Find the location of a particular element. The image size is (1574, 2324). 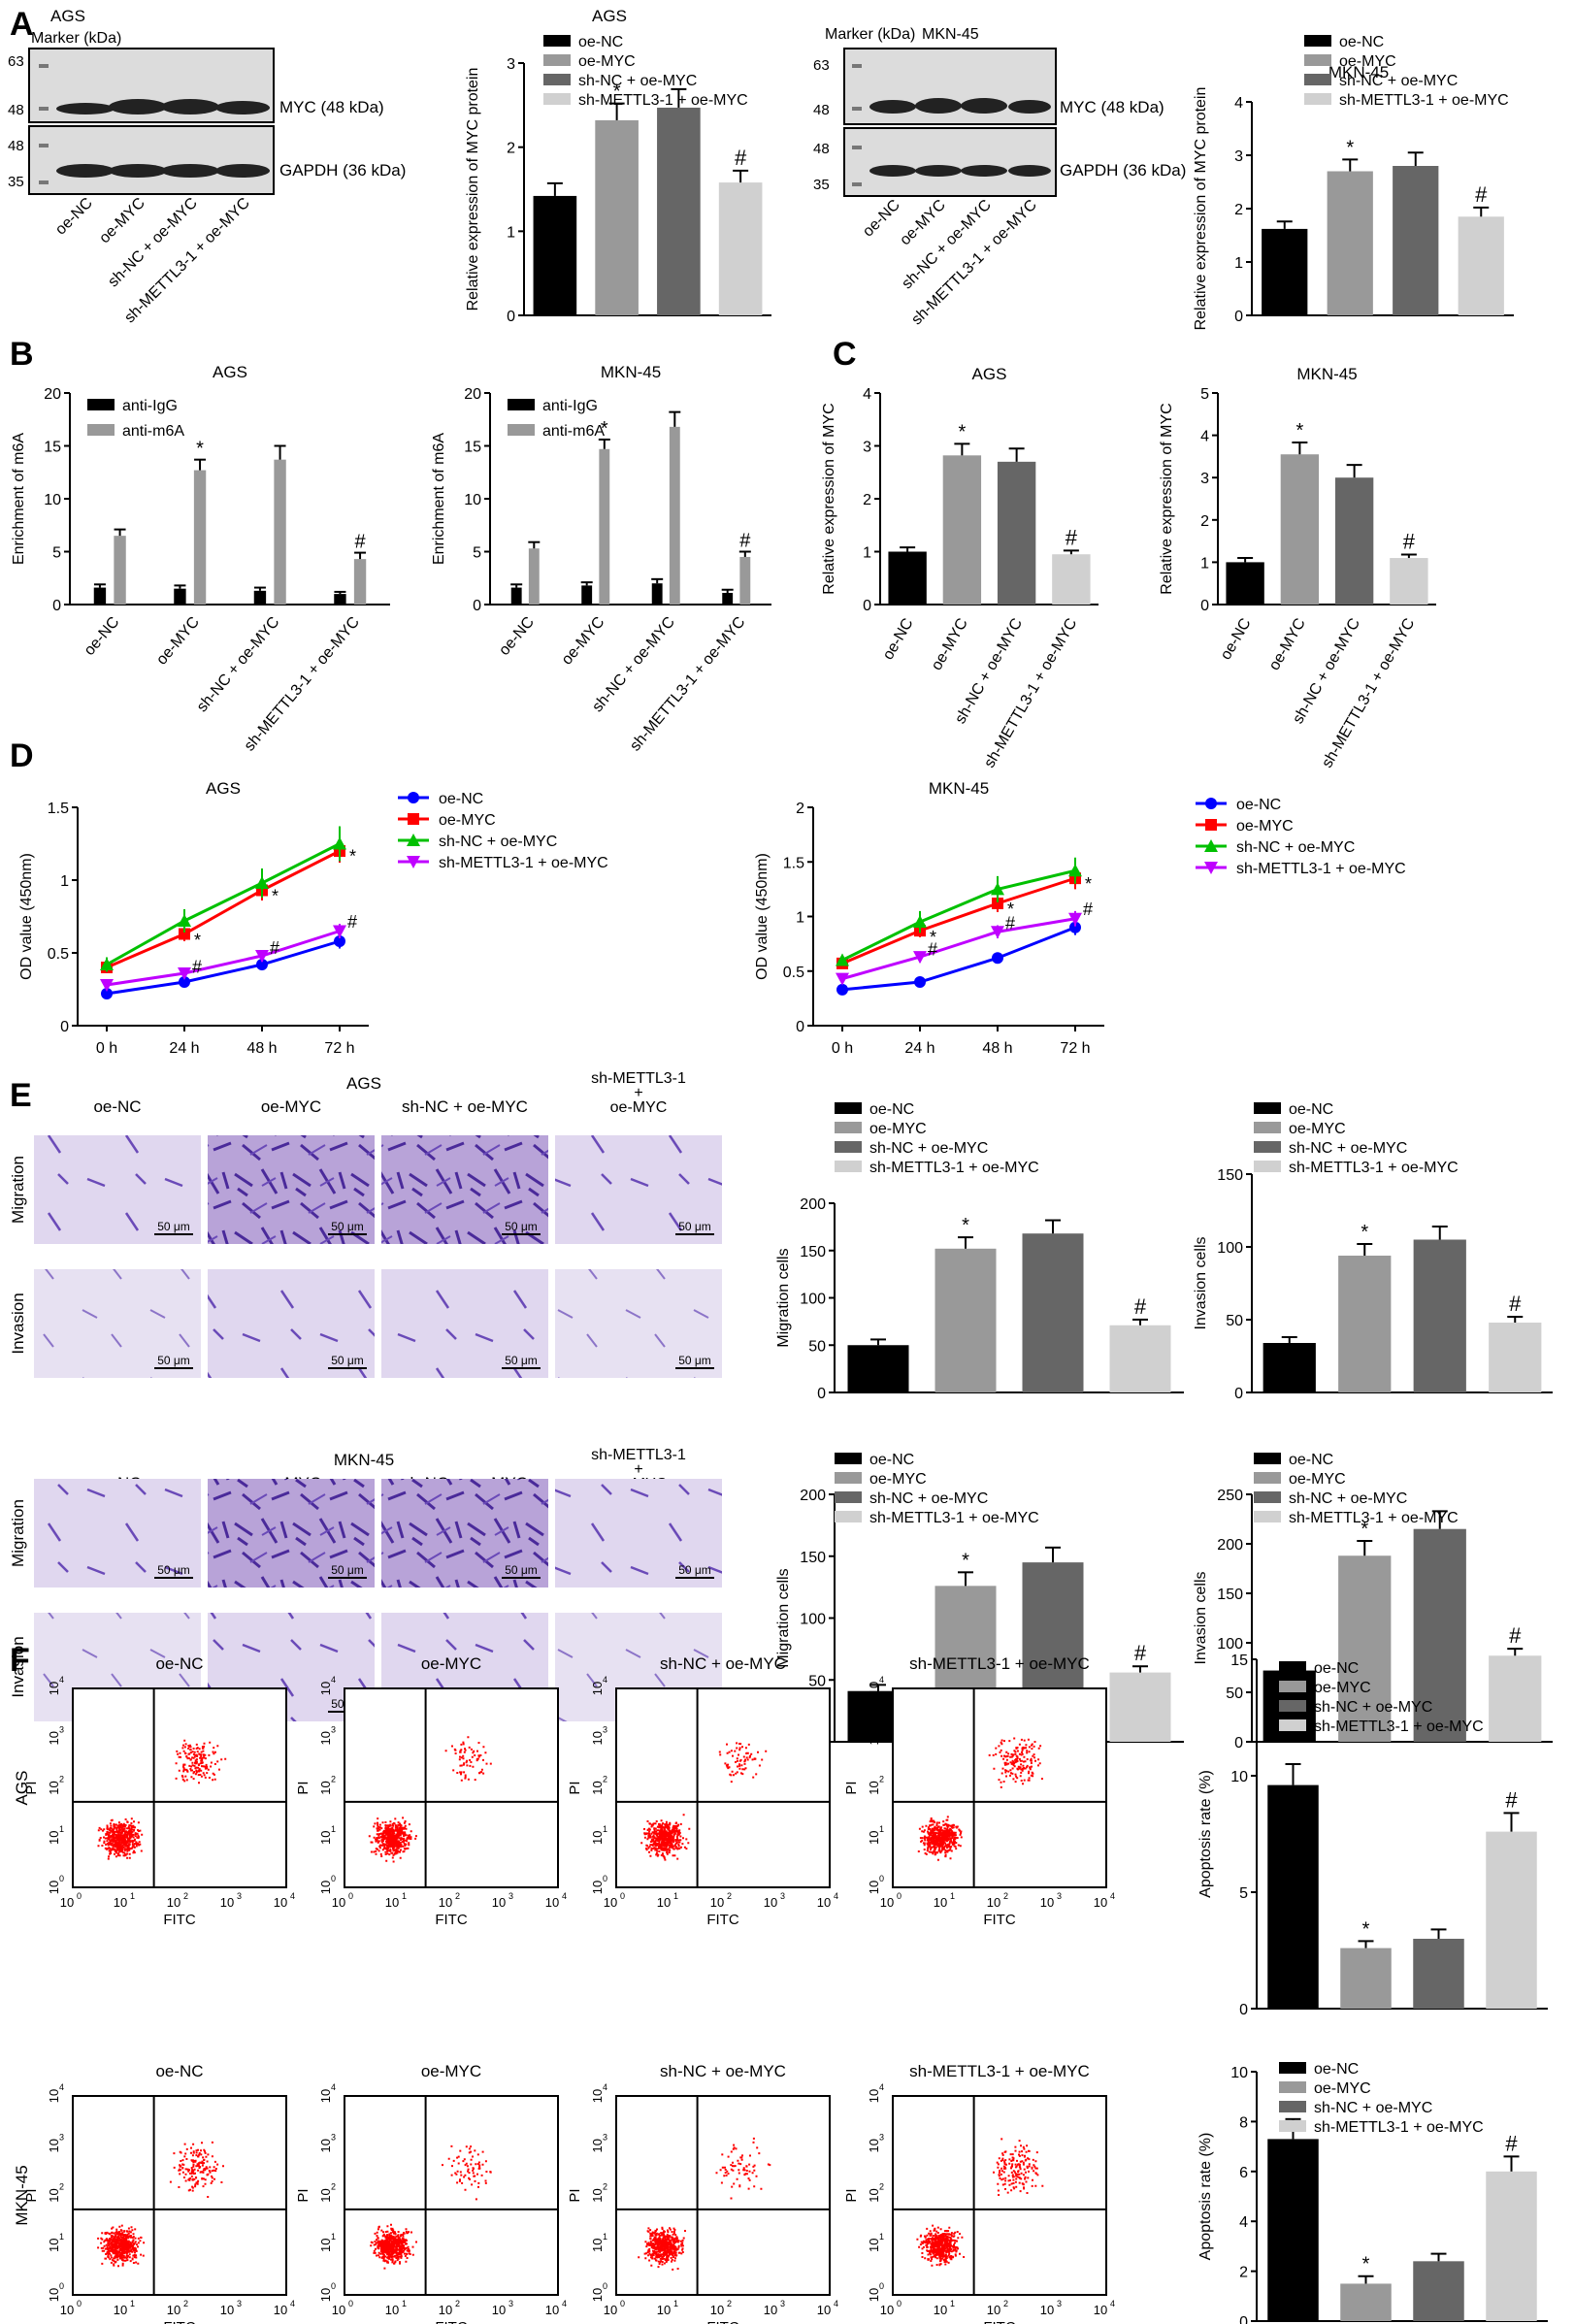

e4-legend-label-1: oe-MYC is located at coordinates (1318, 1479).